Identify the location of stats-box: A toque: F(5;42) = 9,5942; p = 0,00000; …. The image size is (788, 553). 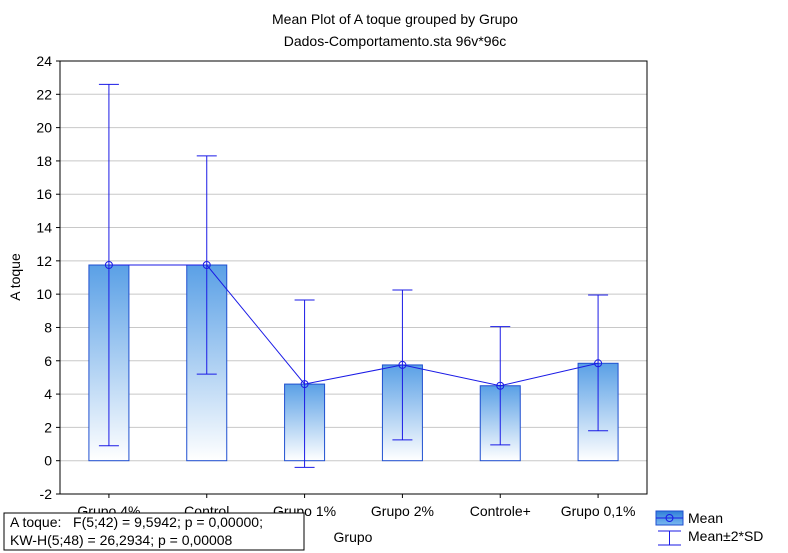
(154, 531).